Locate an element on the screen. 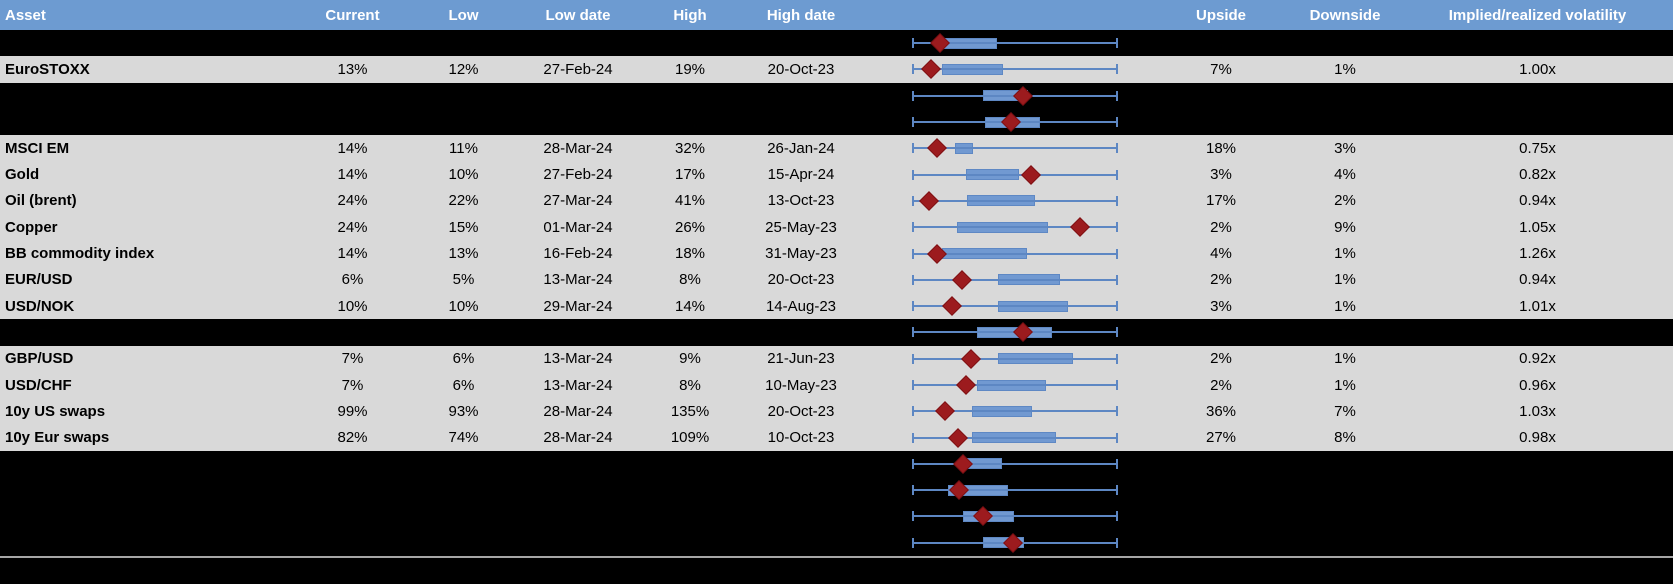 This screenshot has width=1673, height=584. high-date-cell: 10-Oct-23 is located at coordinates (801, 438).